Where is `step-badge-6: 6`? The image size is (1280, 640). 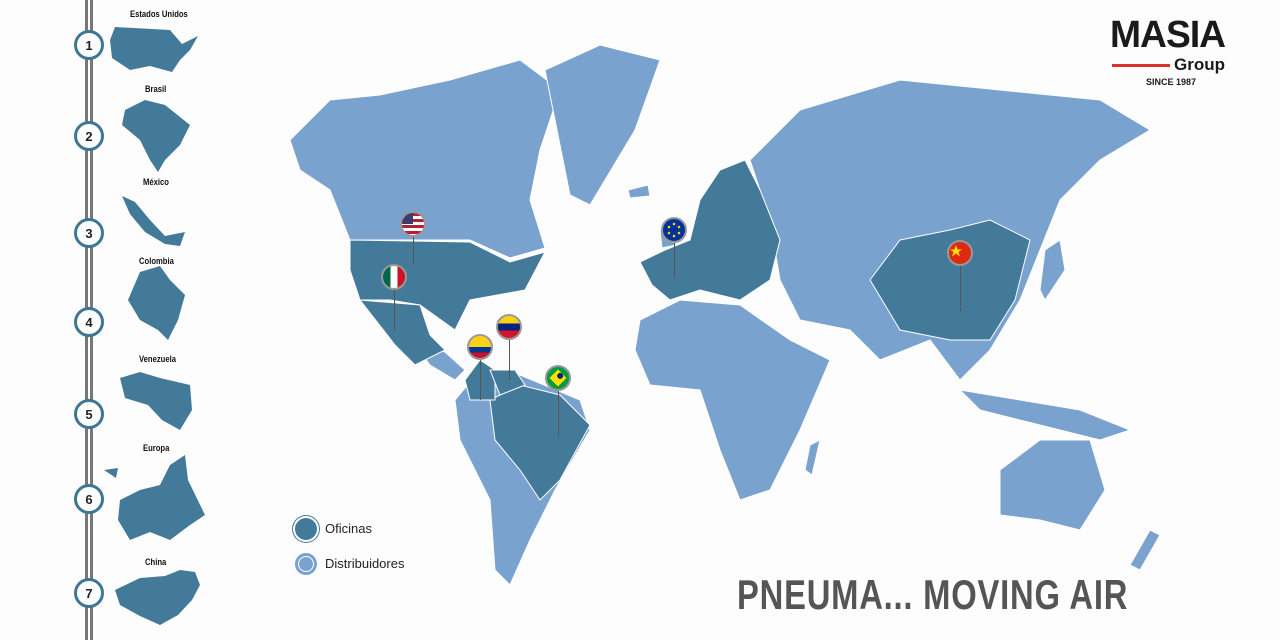
step-badge-6: 6 is located at coordinates (89, 499).